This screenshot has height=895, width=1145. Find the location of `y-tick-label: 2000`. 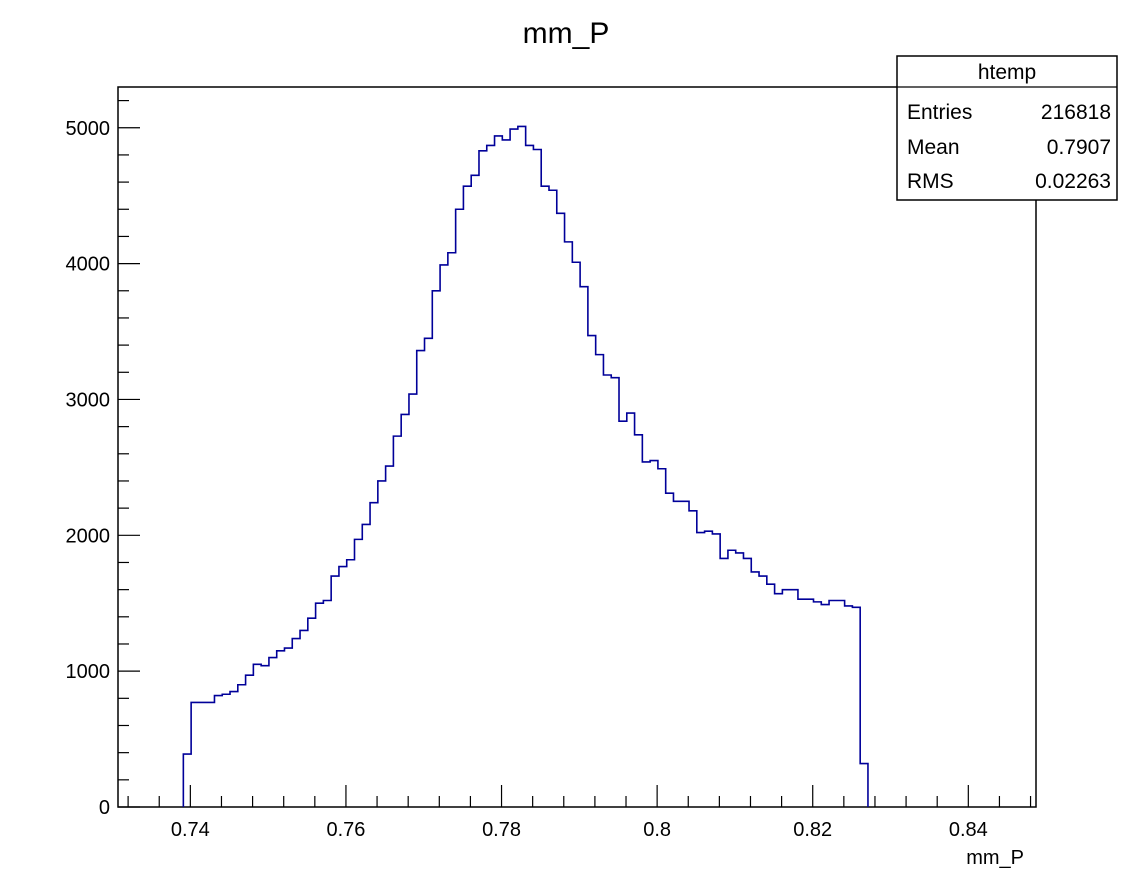

y-tick-label: 2000 is located at coordinates (88, 536).